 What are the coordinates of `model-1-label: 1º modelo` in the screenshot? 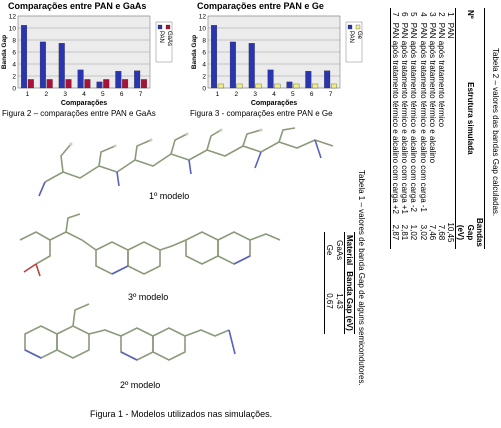 It's located at (169, 196).